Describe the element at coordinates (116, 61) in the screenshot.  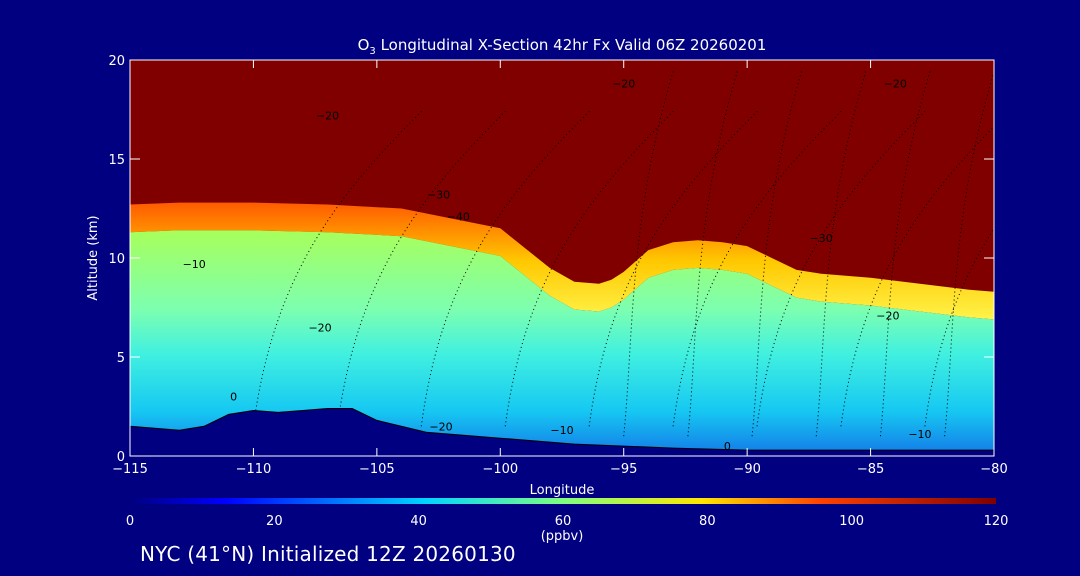
I see `y-tick-label: 20` at that location.